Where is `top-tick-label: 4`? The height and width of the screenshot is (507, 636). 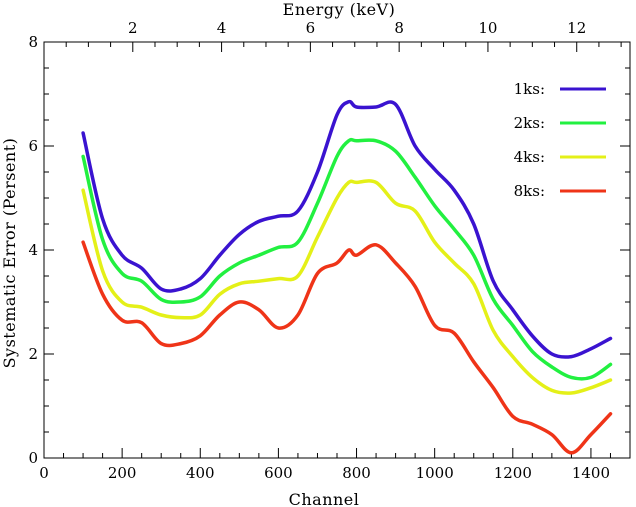
top-tick-label: 4 is located at coordinates (222, 28).